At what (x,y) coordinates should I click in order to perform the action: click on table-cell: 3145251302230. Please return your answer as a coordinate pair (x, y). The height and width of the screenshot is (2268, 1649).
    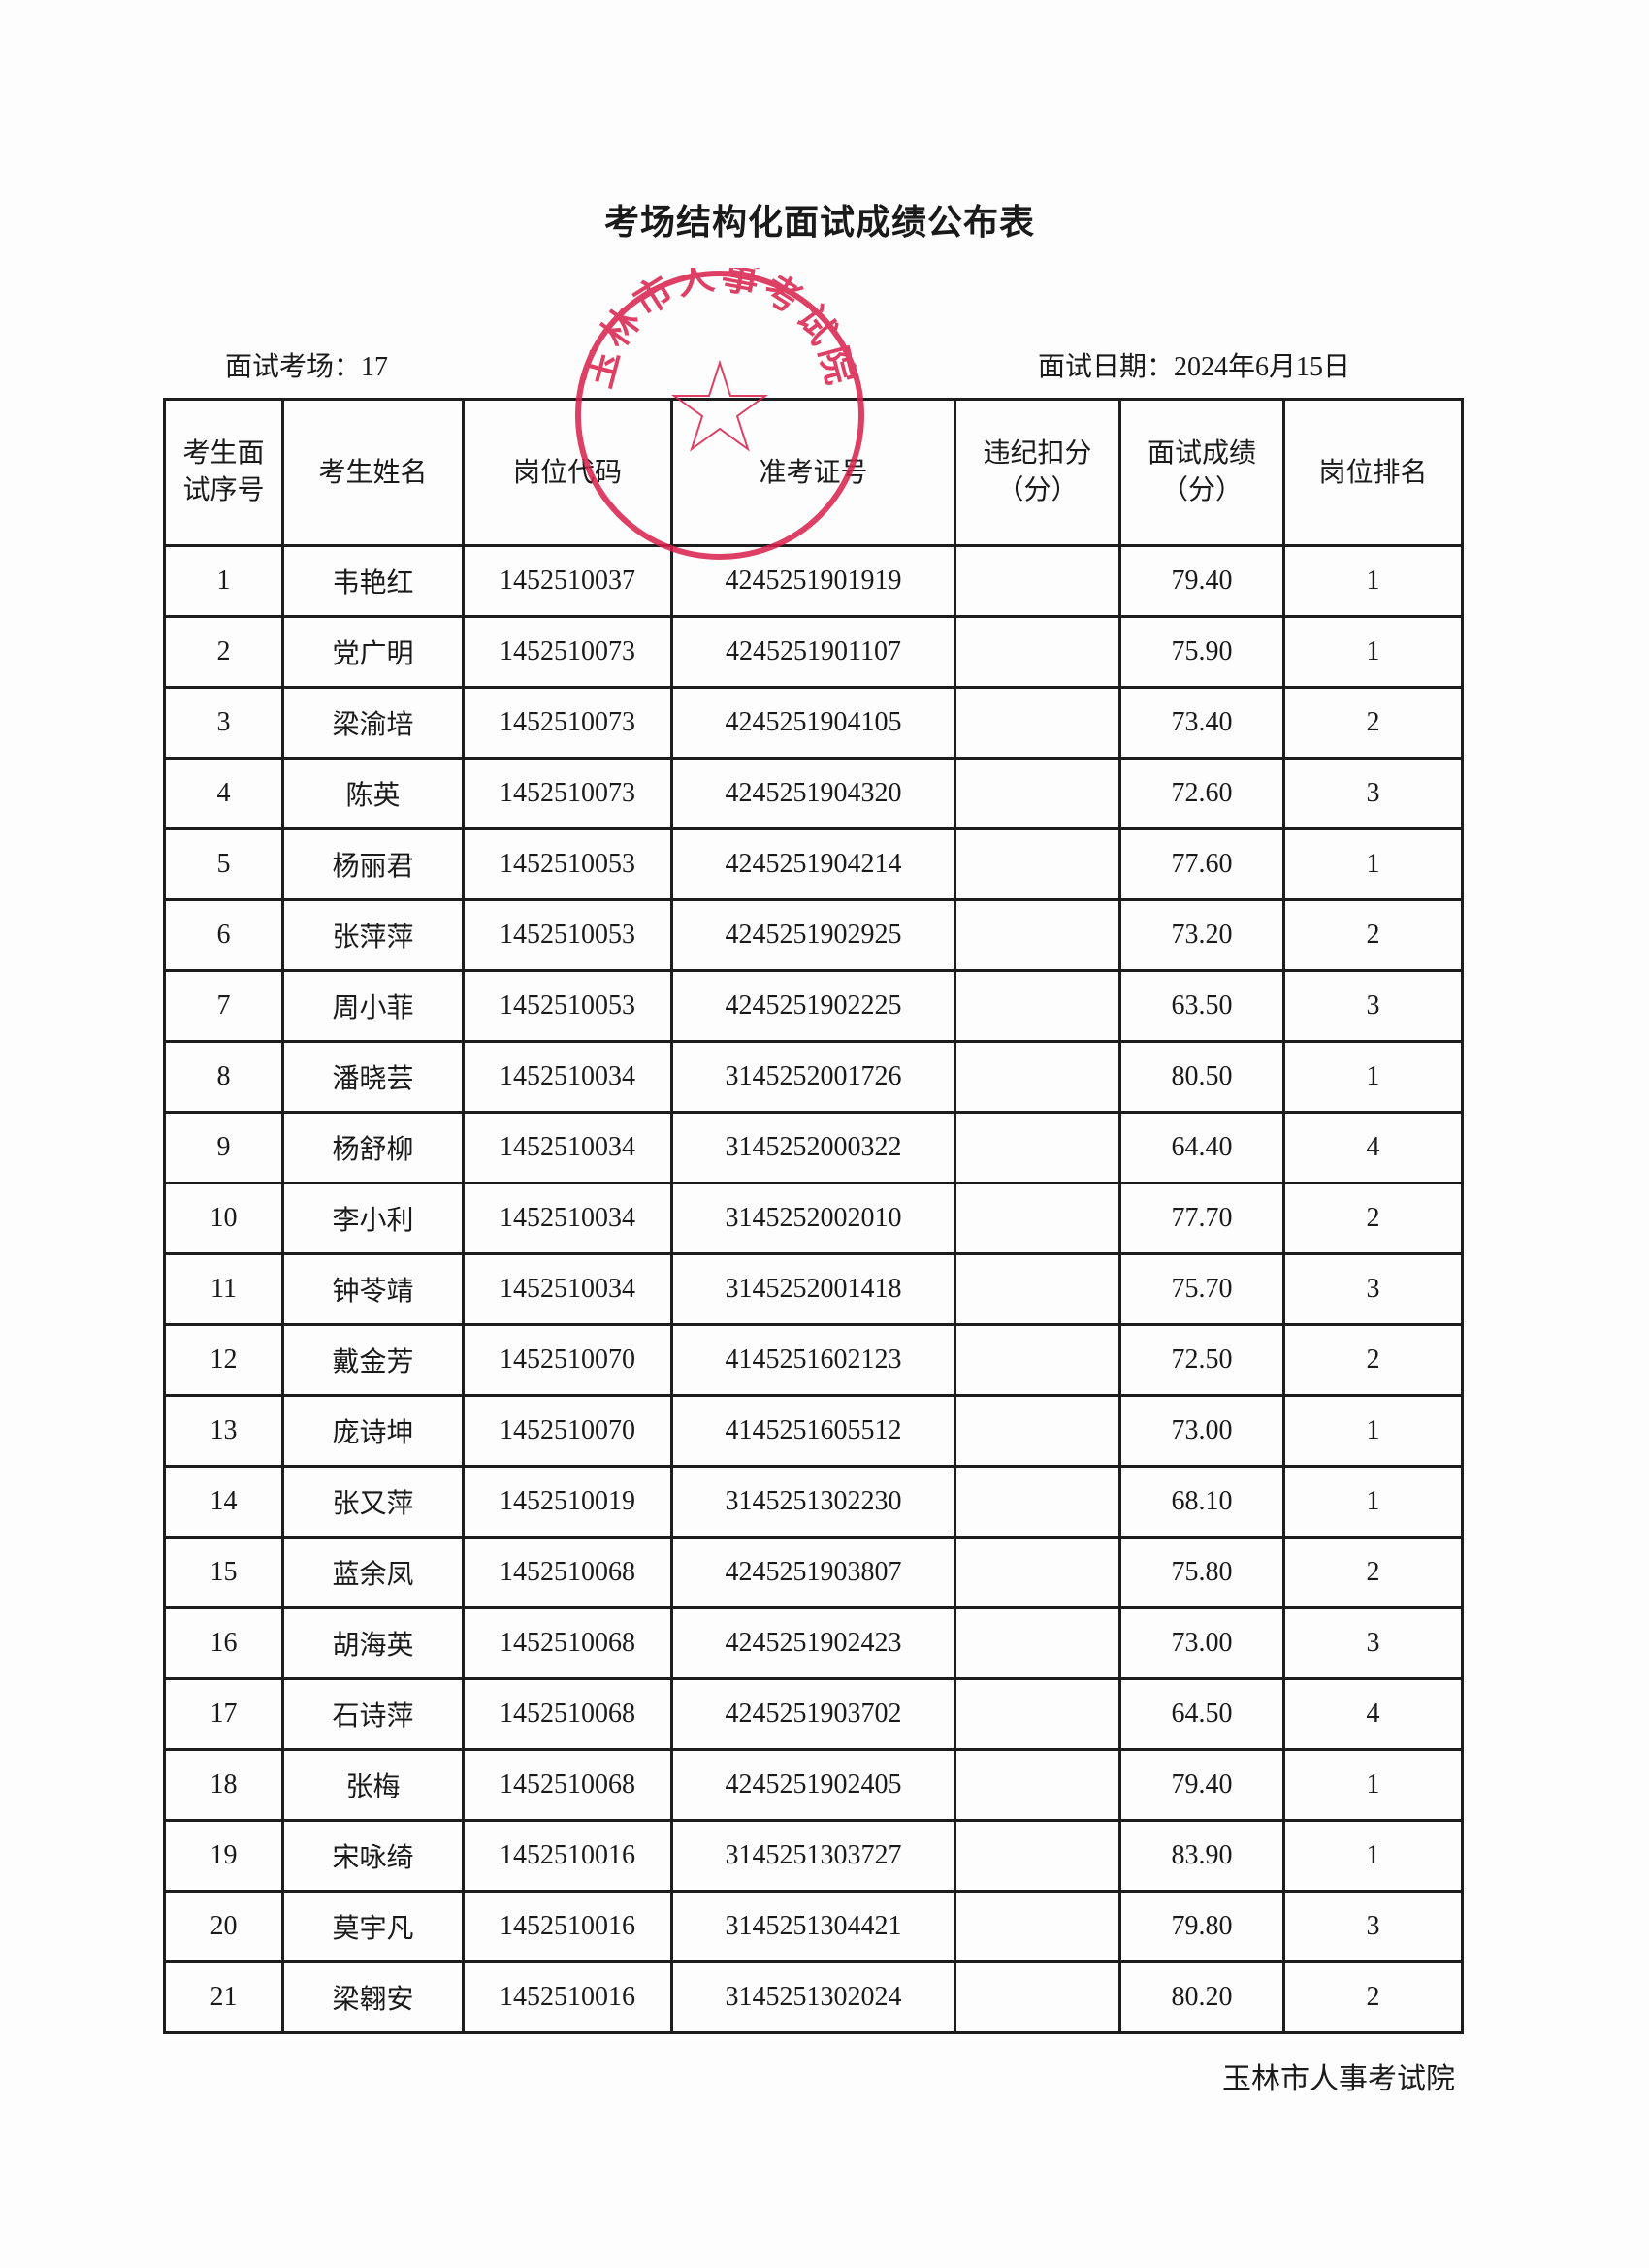
    Looking at the image, I should click on (813, 1502).